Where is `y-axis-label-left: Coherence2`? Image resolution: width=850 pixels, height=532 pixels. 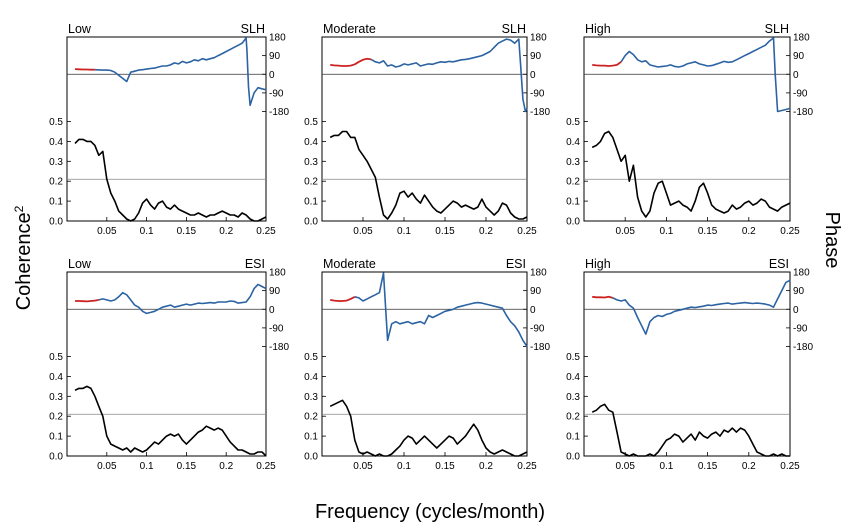
y-axis-label-left: Coherence2 is located at coordinates (23, 257).